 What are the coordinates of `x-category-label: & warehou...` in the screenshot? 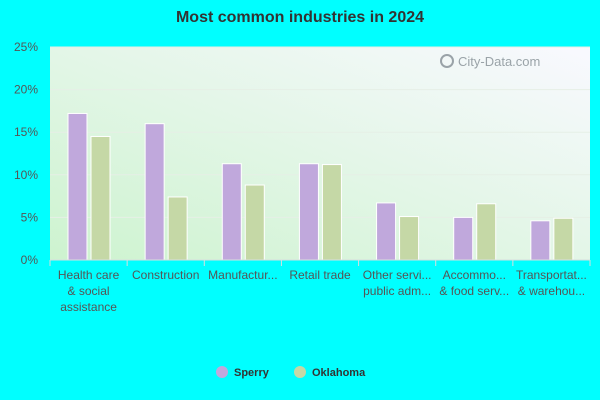 It's located at (551, 291).